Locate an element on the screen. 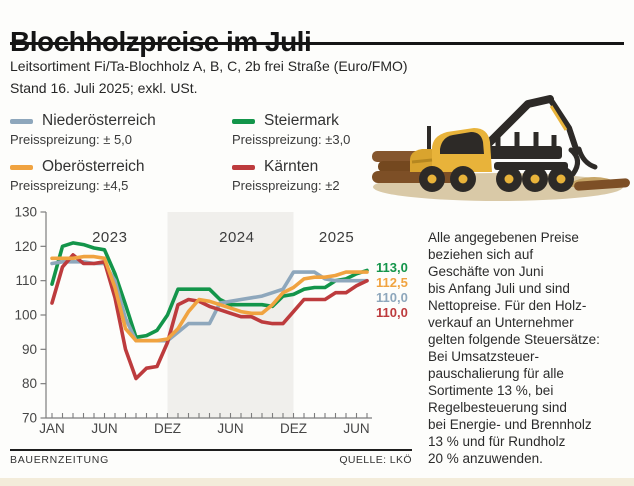  legend-region-label: Niederösterreich is located at coordinates (99, 120).